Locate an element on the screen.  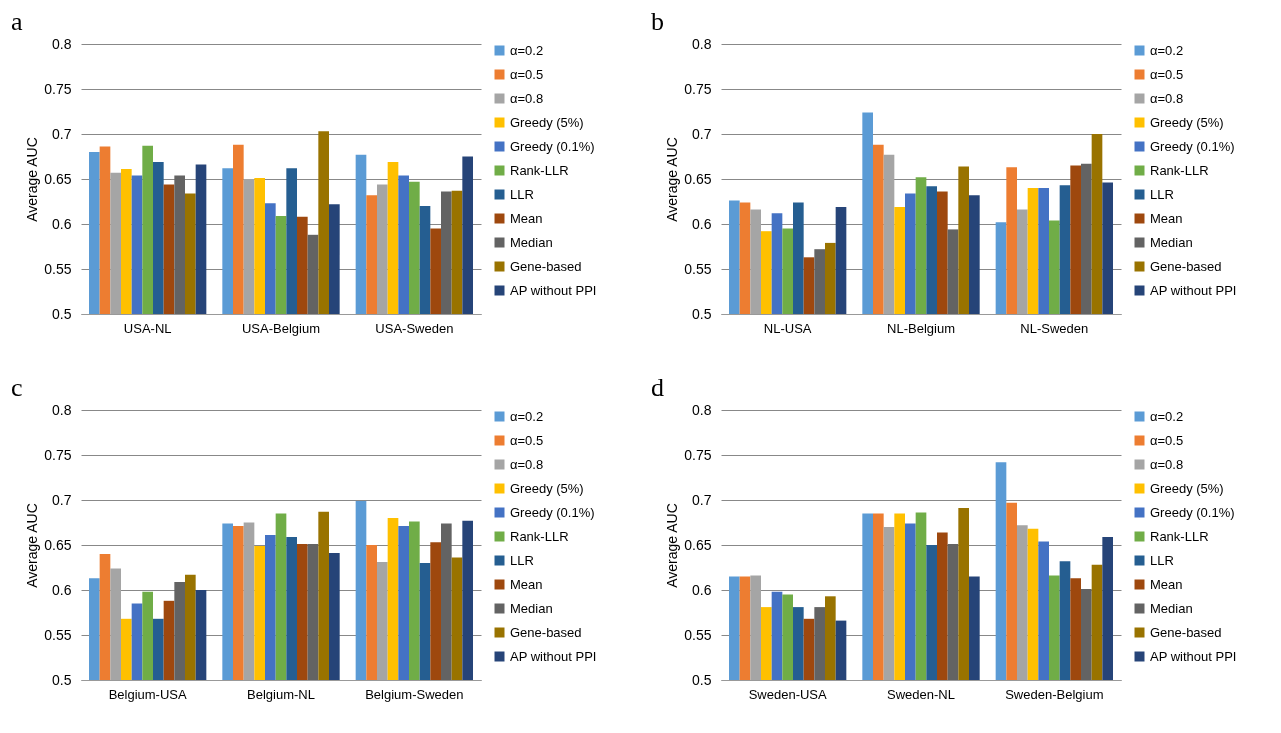
x-tick-label: Sweden-Belgium is located at coordinates (1054, 694).